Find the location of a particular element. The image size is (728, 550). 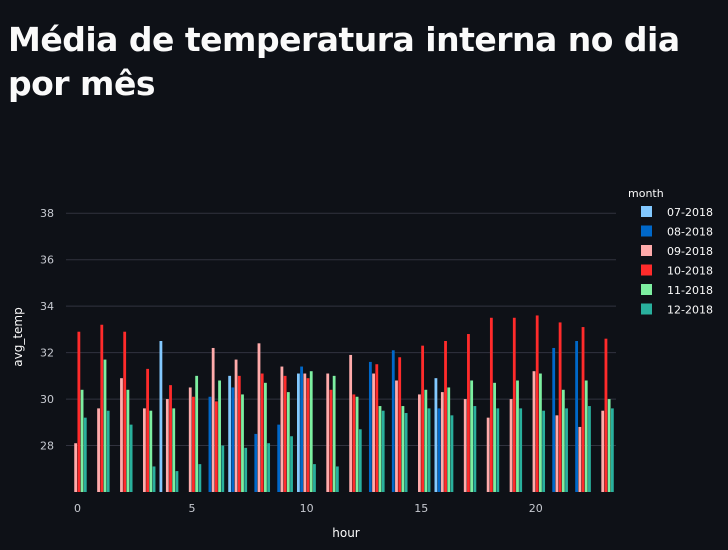

legend-item-label: 08-2018 is located at coordinates (690, 232).